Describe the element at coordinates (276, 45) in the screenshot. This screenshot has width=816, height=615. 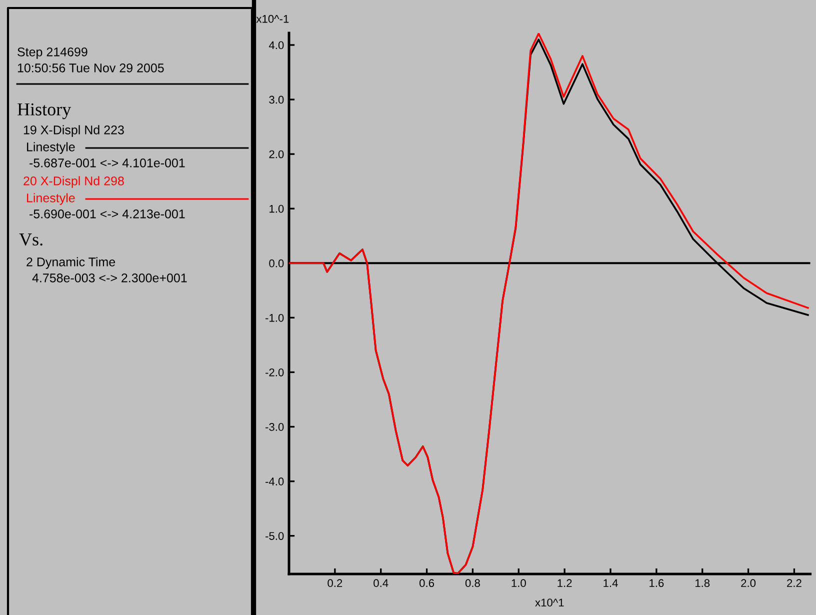
I see `y-tick-label: 4.0` at that location.